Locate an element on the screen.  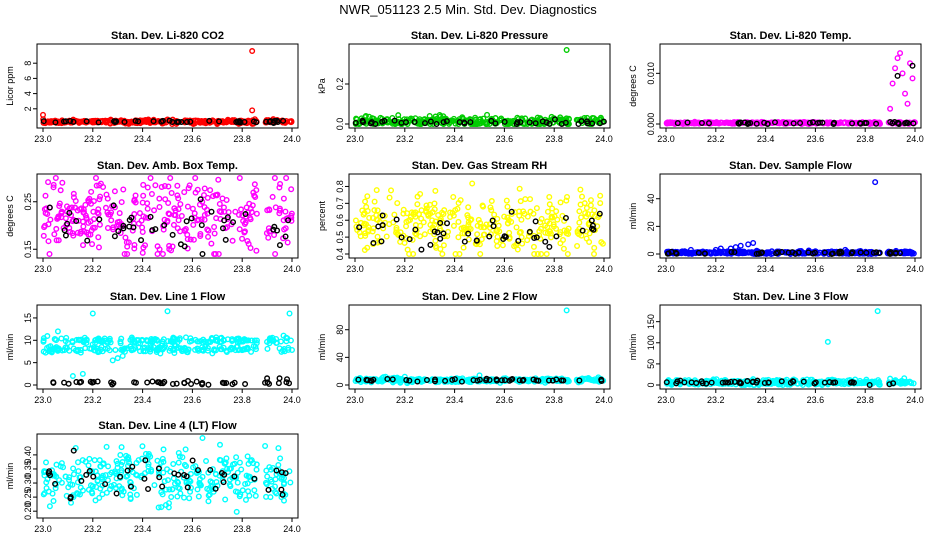
y-tick-label: 0.010 is located at coordinates (651, 73).